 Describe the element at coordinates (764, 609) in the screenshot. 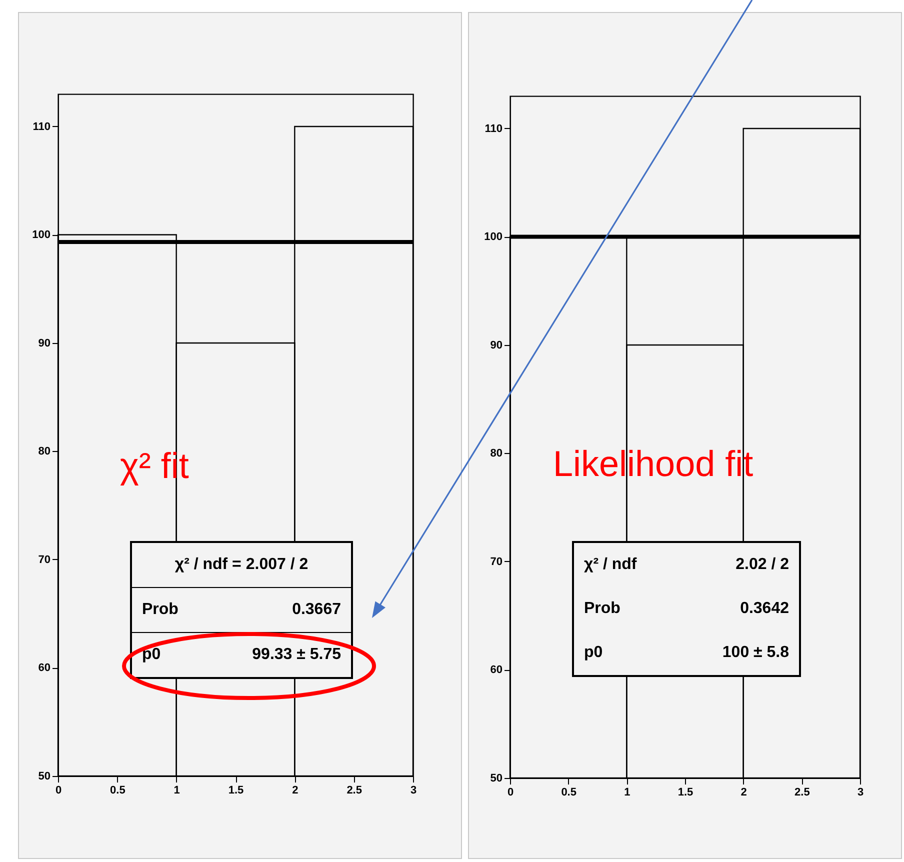

I see `annotation: 0.3642` at that location.